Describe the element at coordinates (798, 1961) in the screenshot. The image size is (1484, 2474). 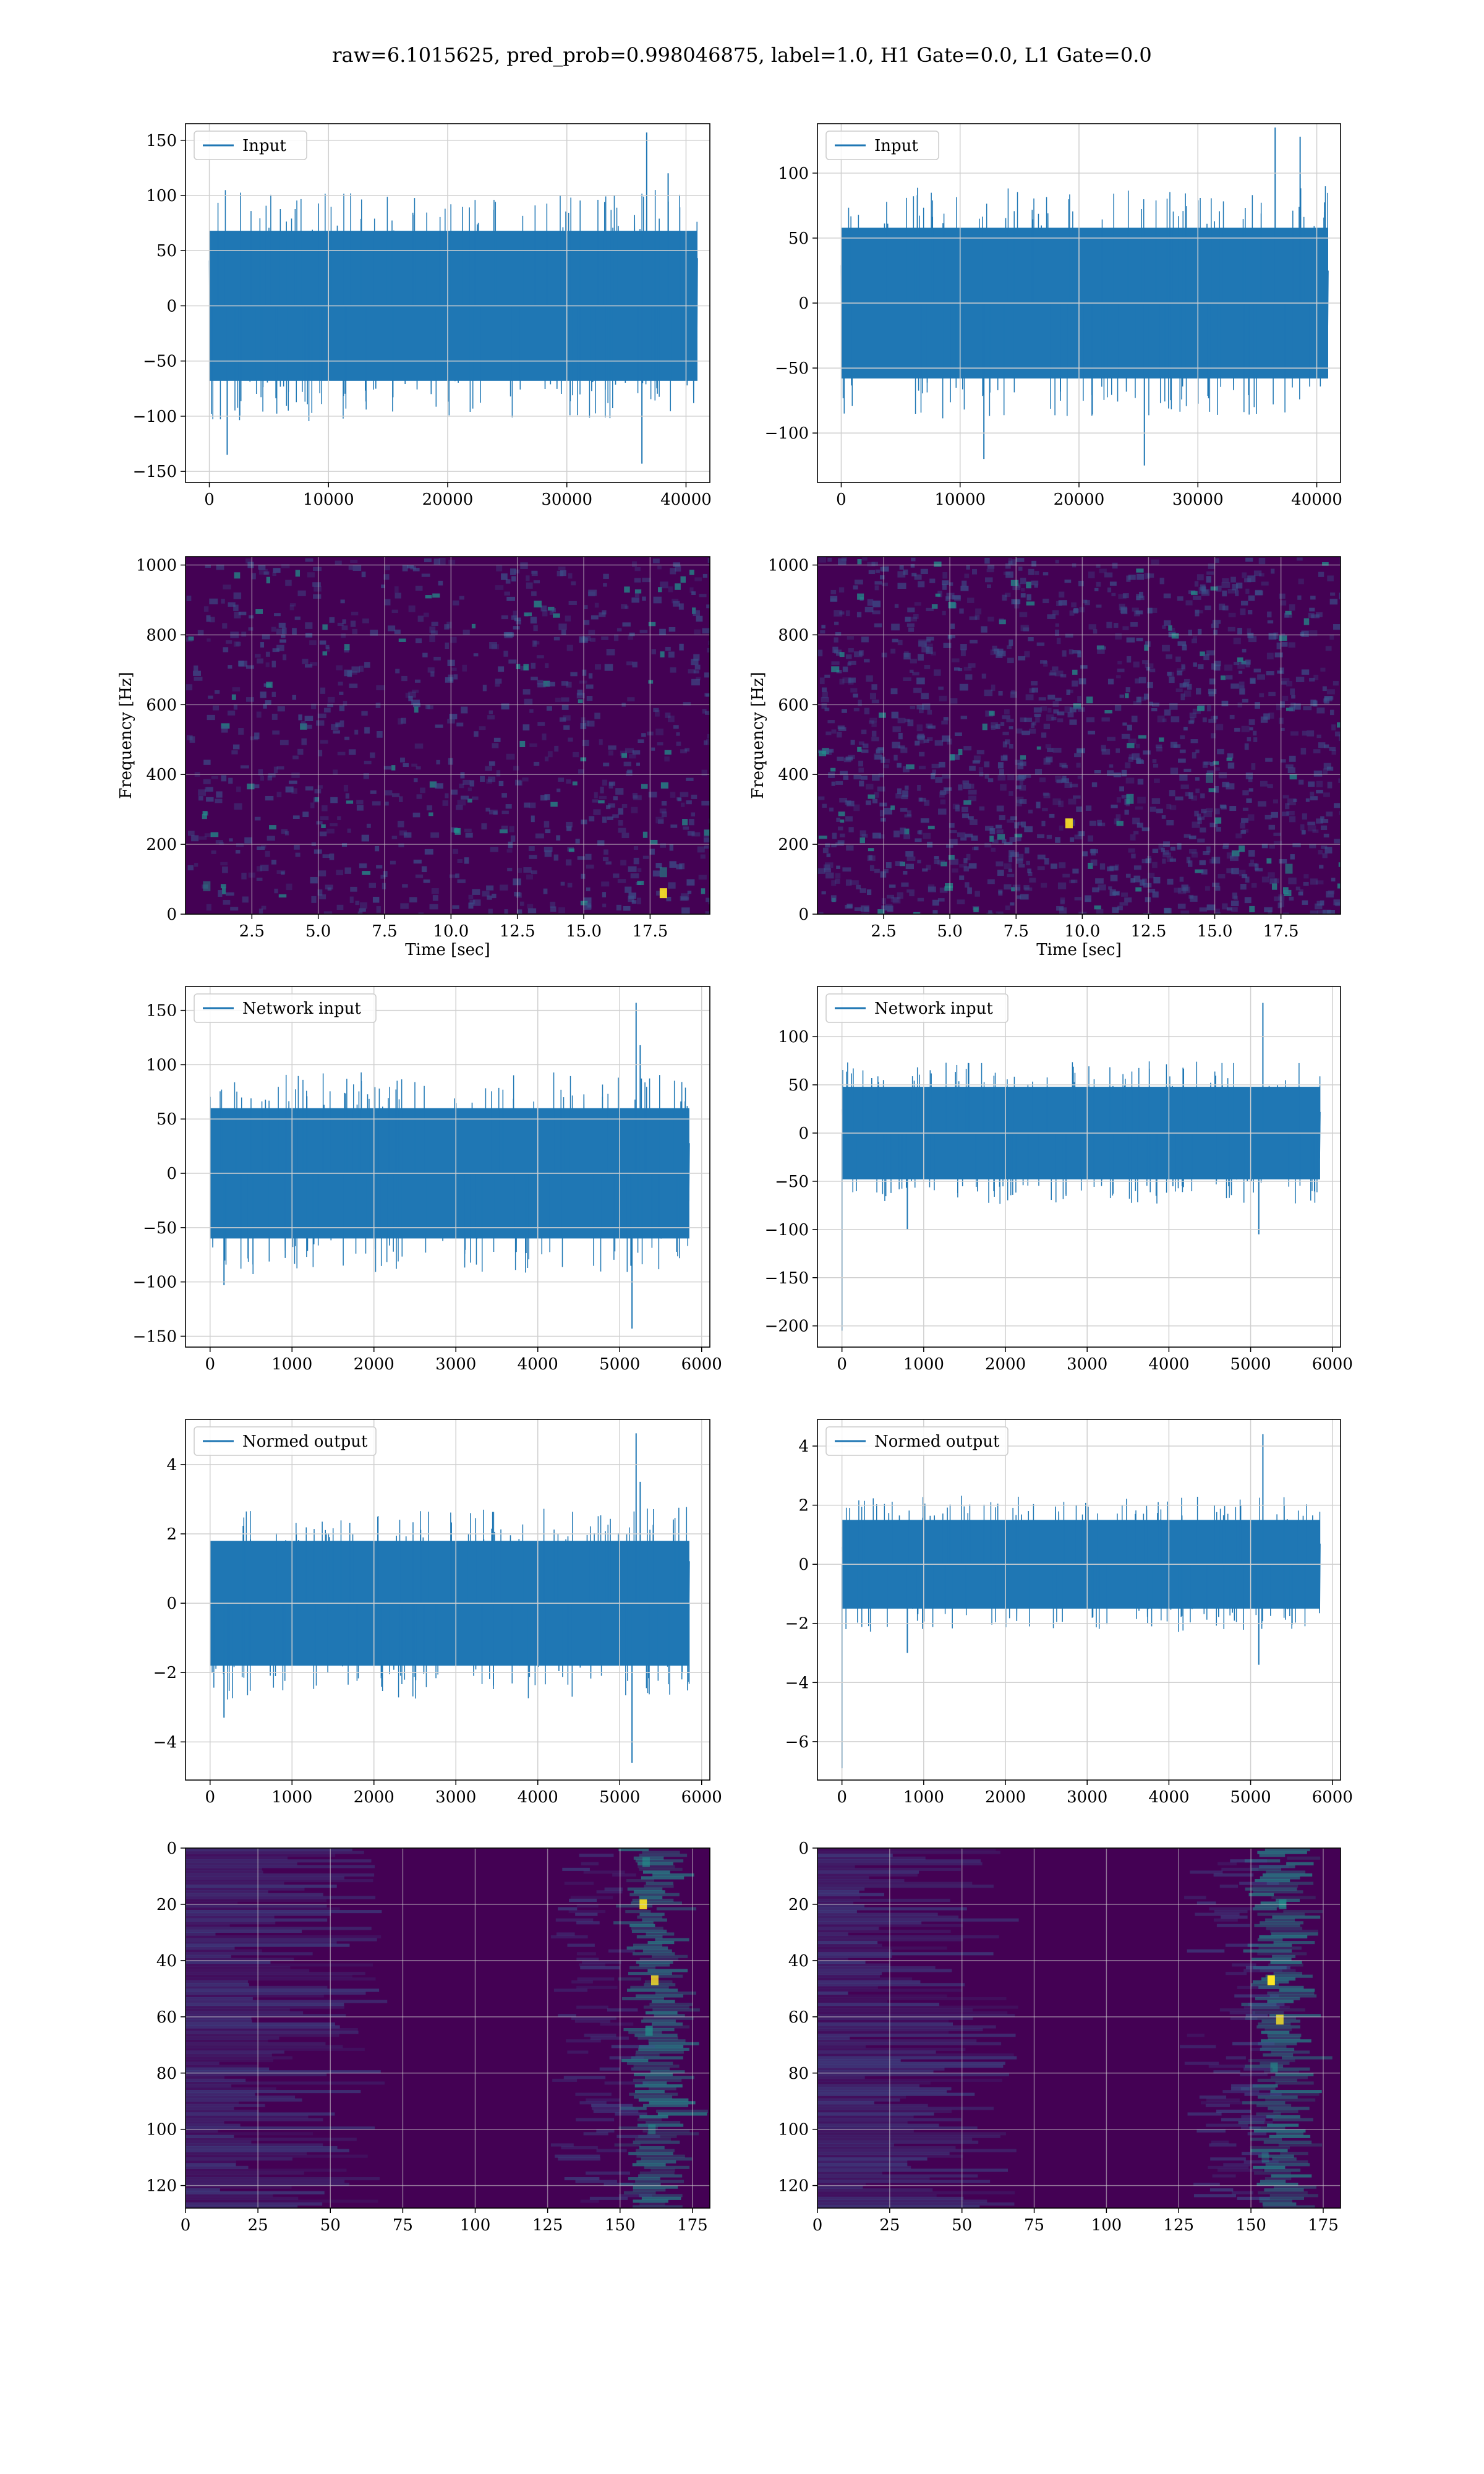
I see `l1-activation-map-ytick-label: 40` at that location.